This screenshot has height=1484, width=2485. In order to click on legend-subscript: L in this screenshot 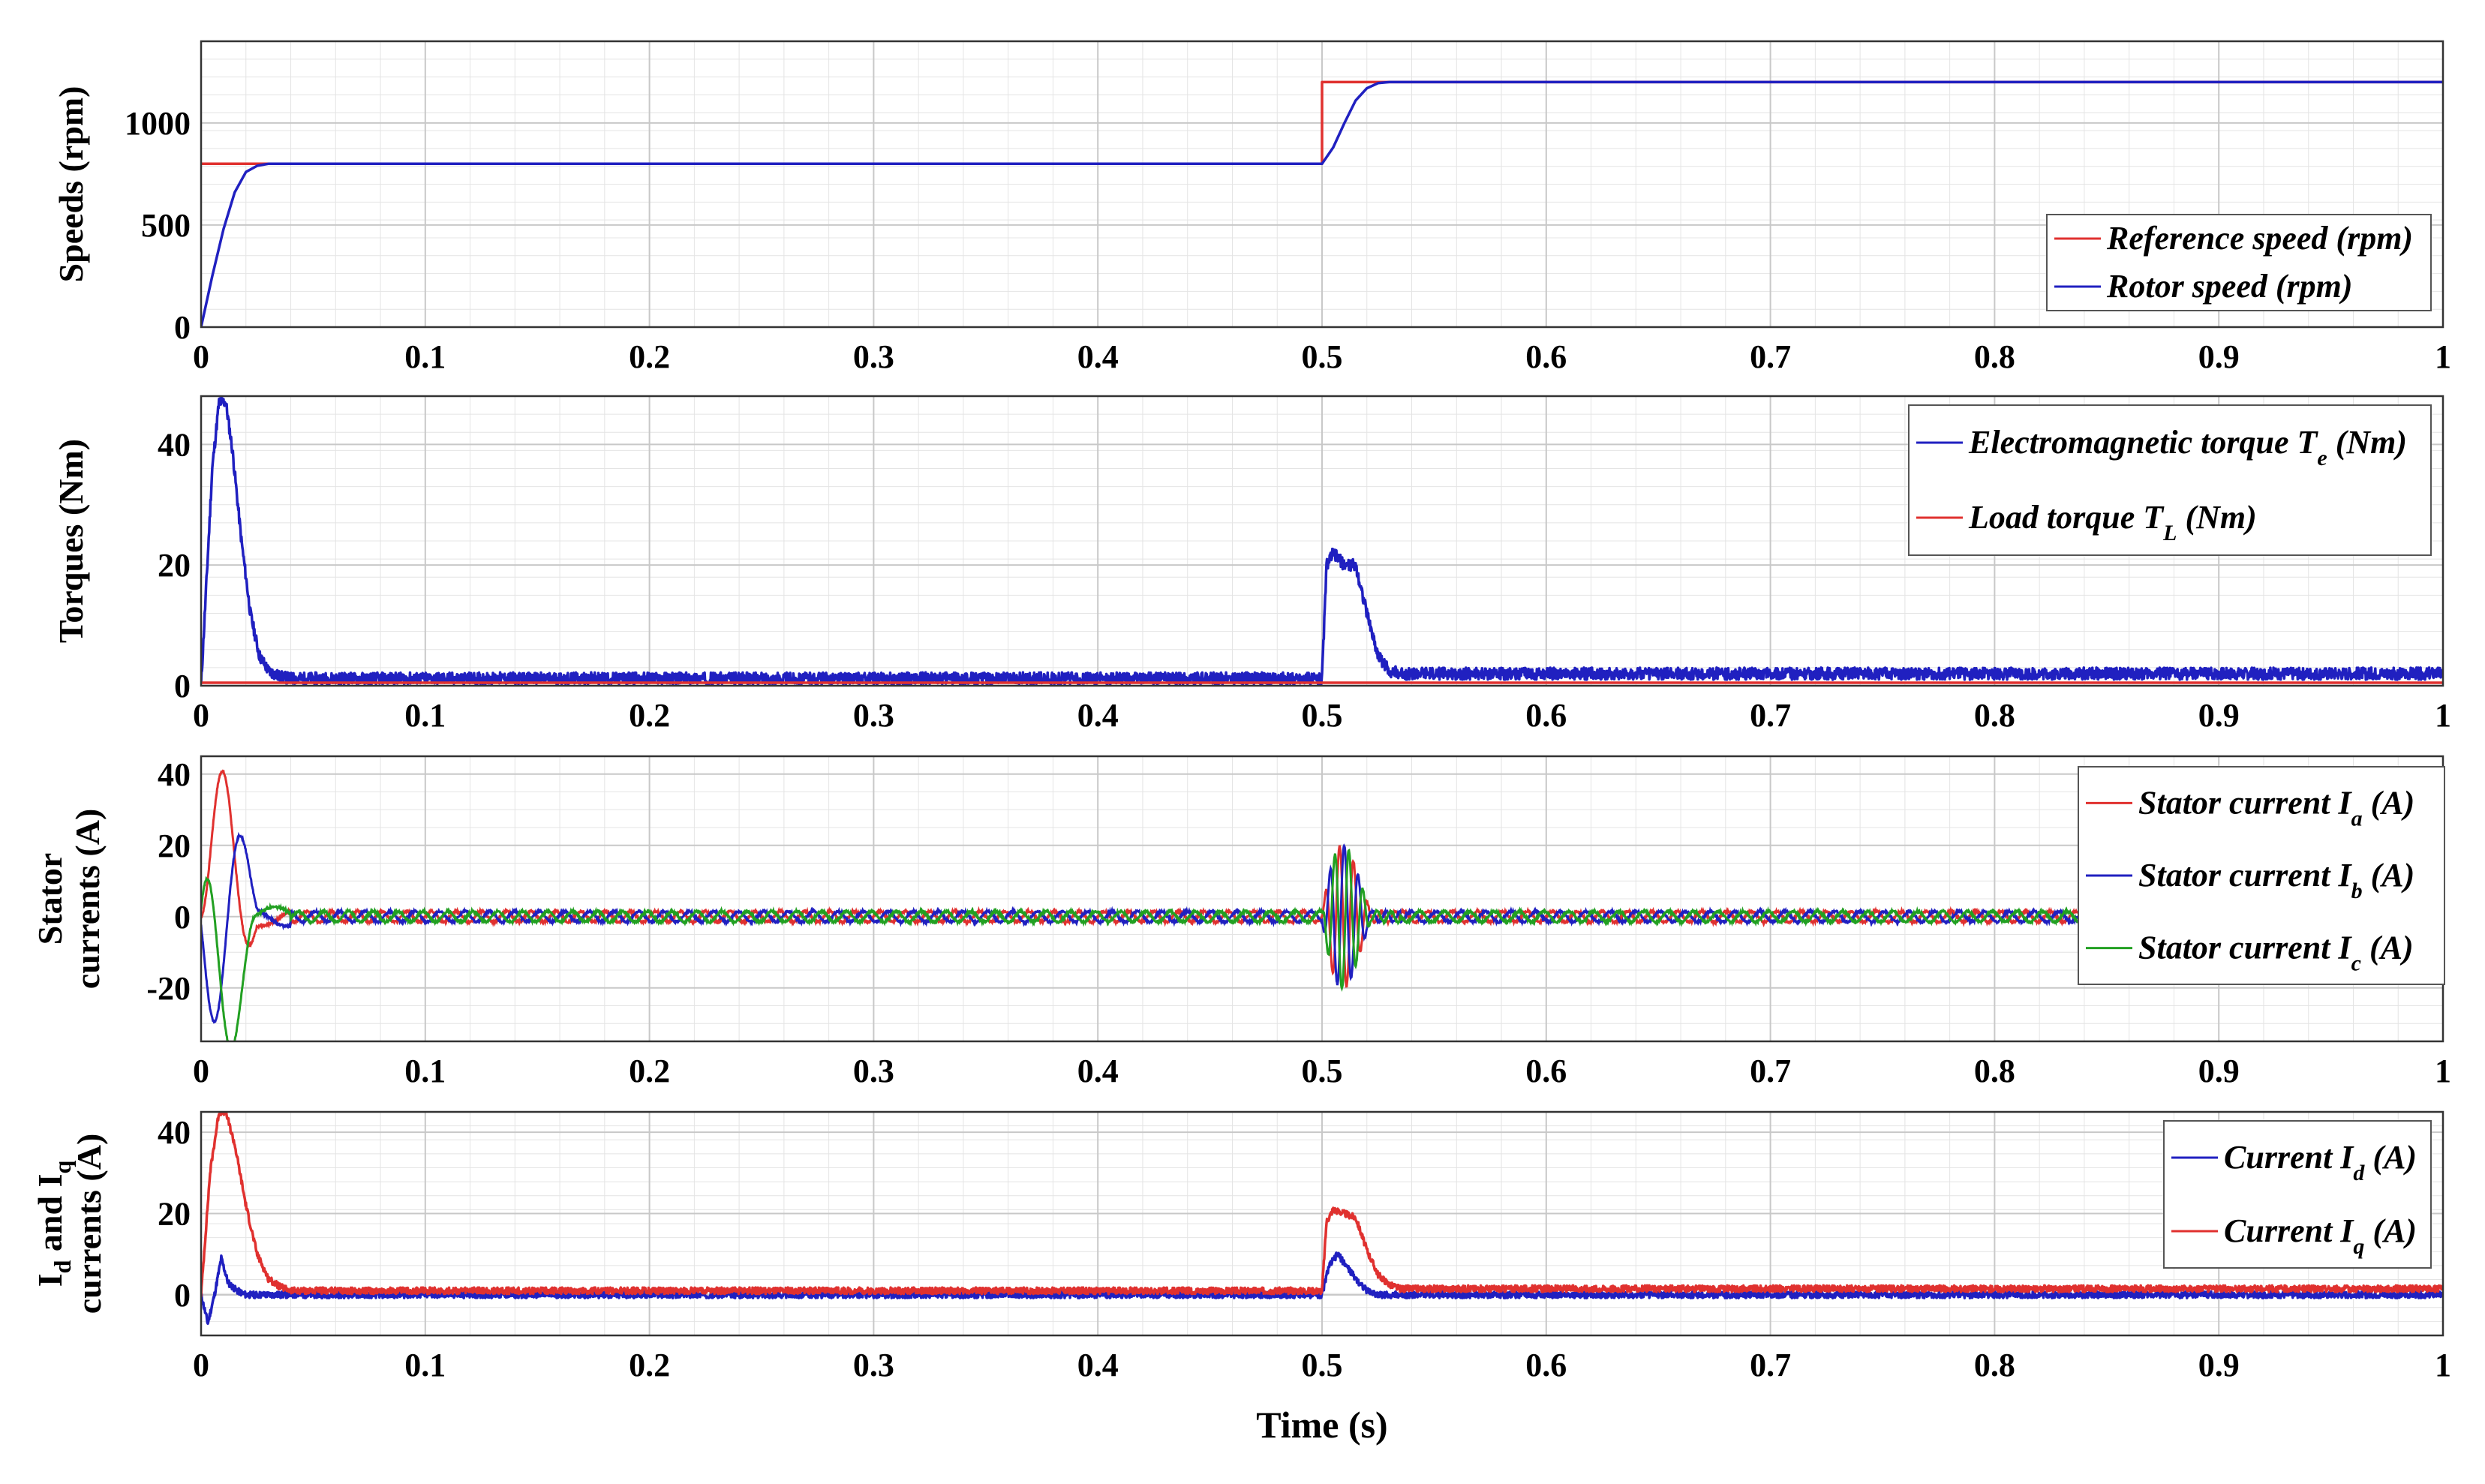, I will do `click(2169, 533)`.